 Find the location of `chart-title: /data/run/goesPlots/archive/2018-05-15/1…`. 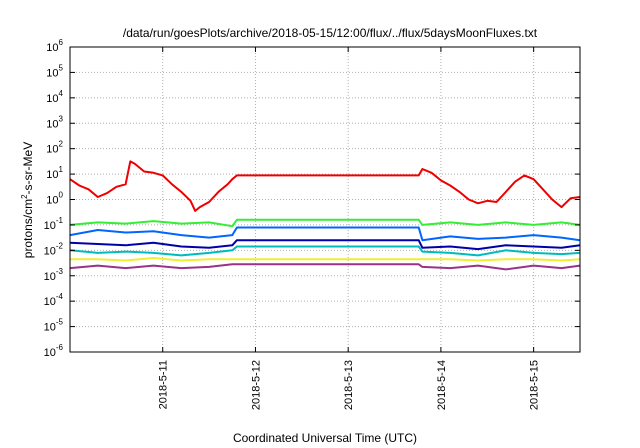

chart-title: /data/run/goesPlots/archive/2018-05-15/1… is located at coordinates (330, 33).